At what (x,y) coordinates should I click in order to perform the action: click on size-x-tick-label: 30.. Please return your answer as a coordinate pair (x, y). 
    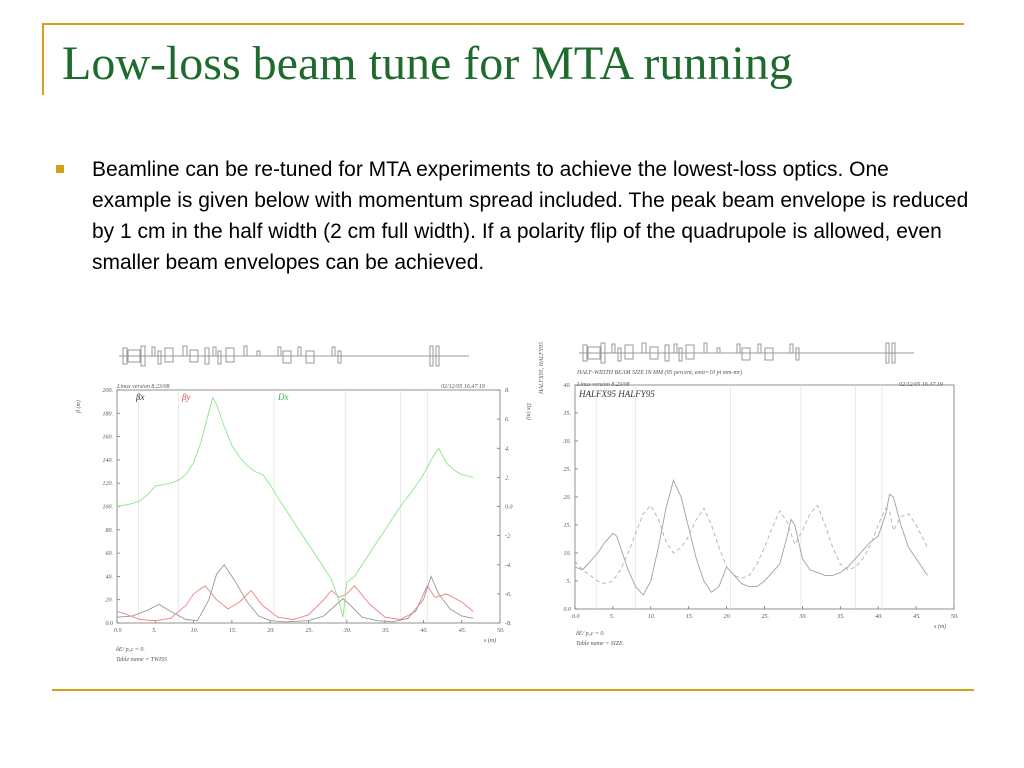
    Looking at the image, I should click on (802, 617).